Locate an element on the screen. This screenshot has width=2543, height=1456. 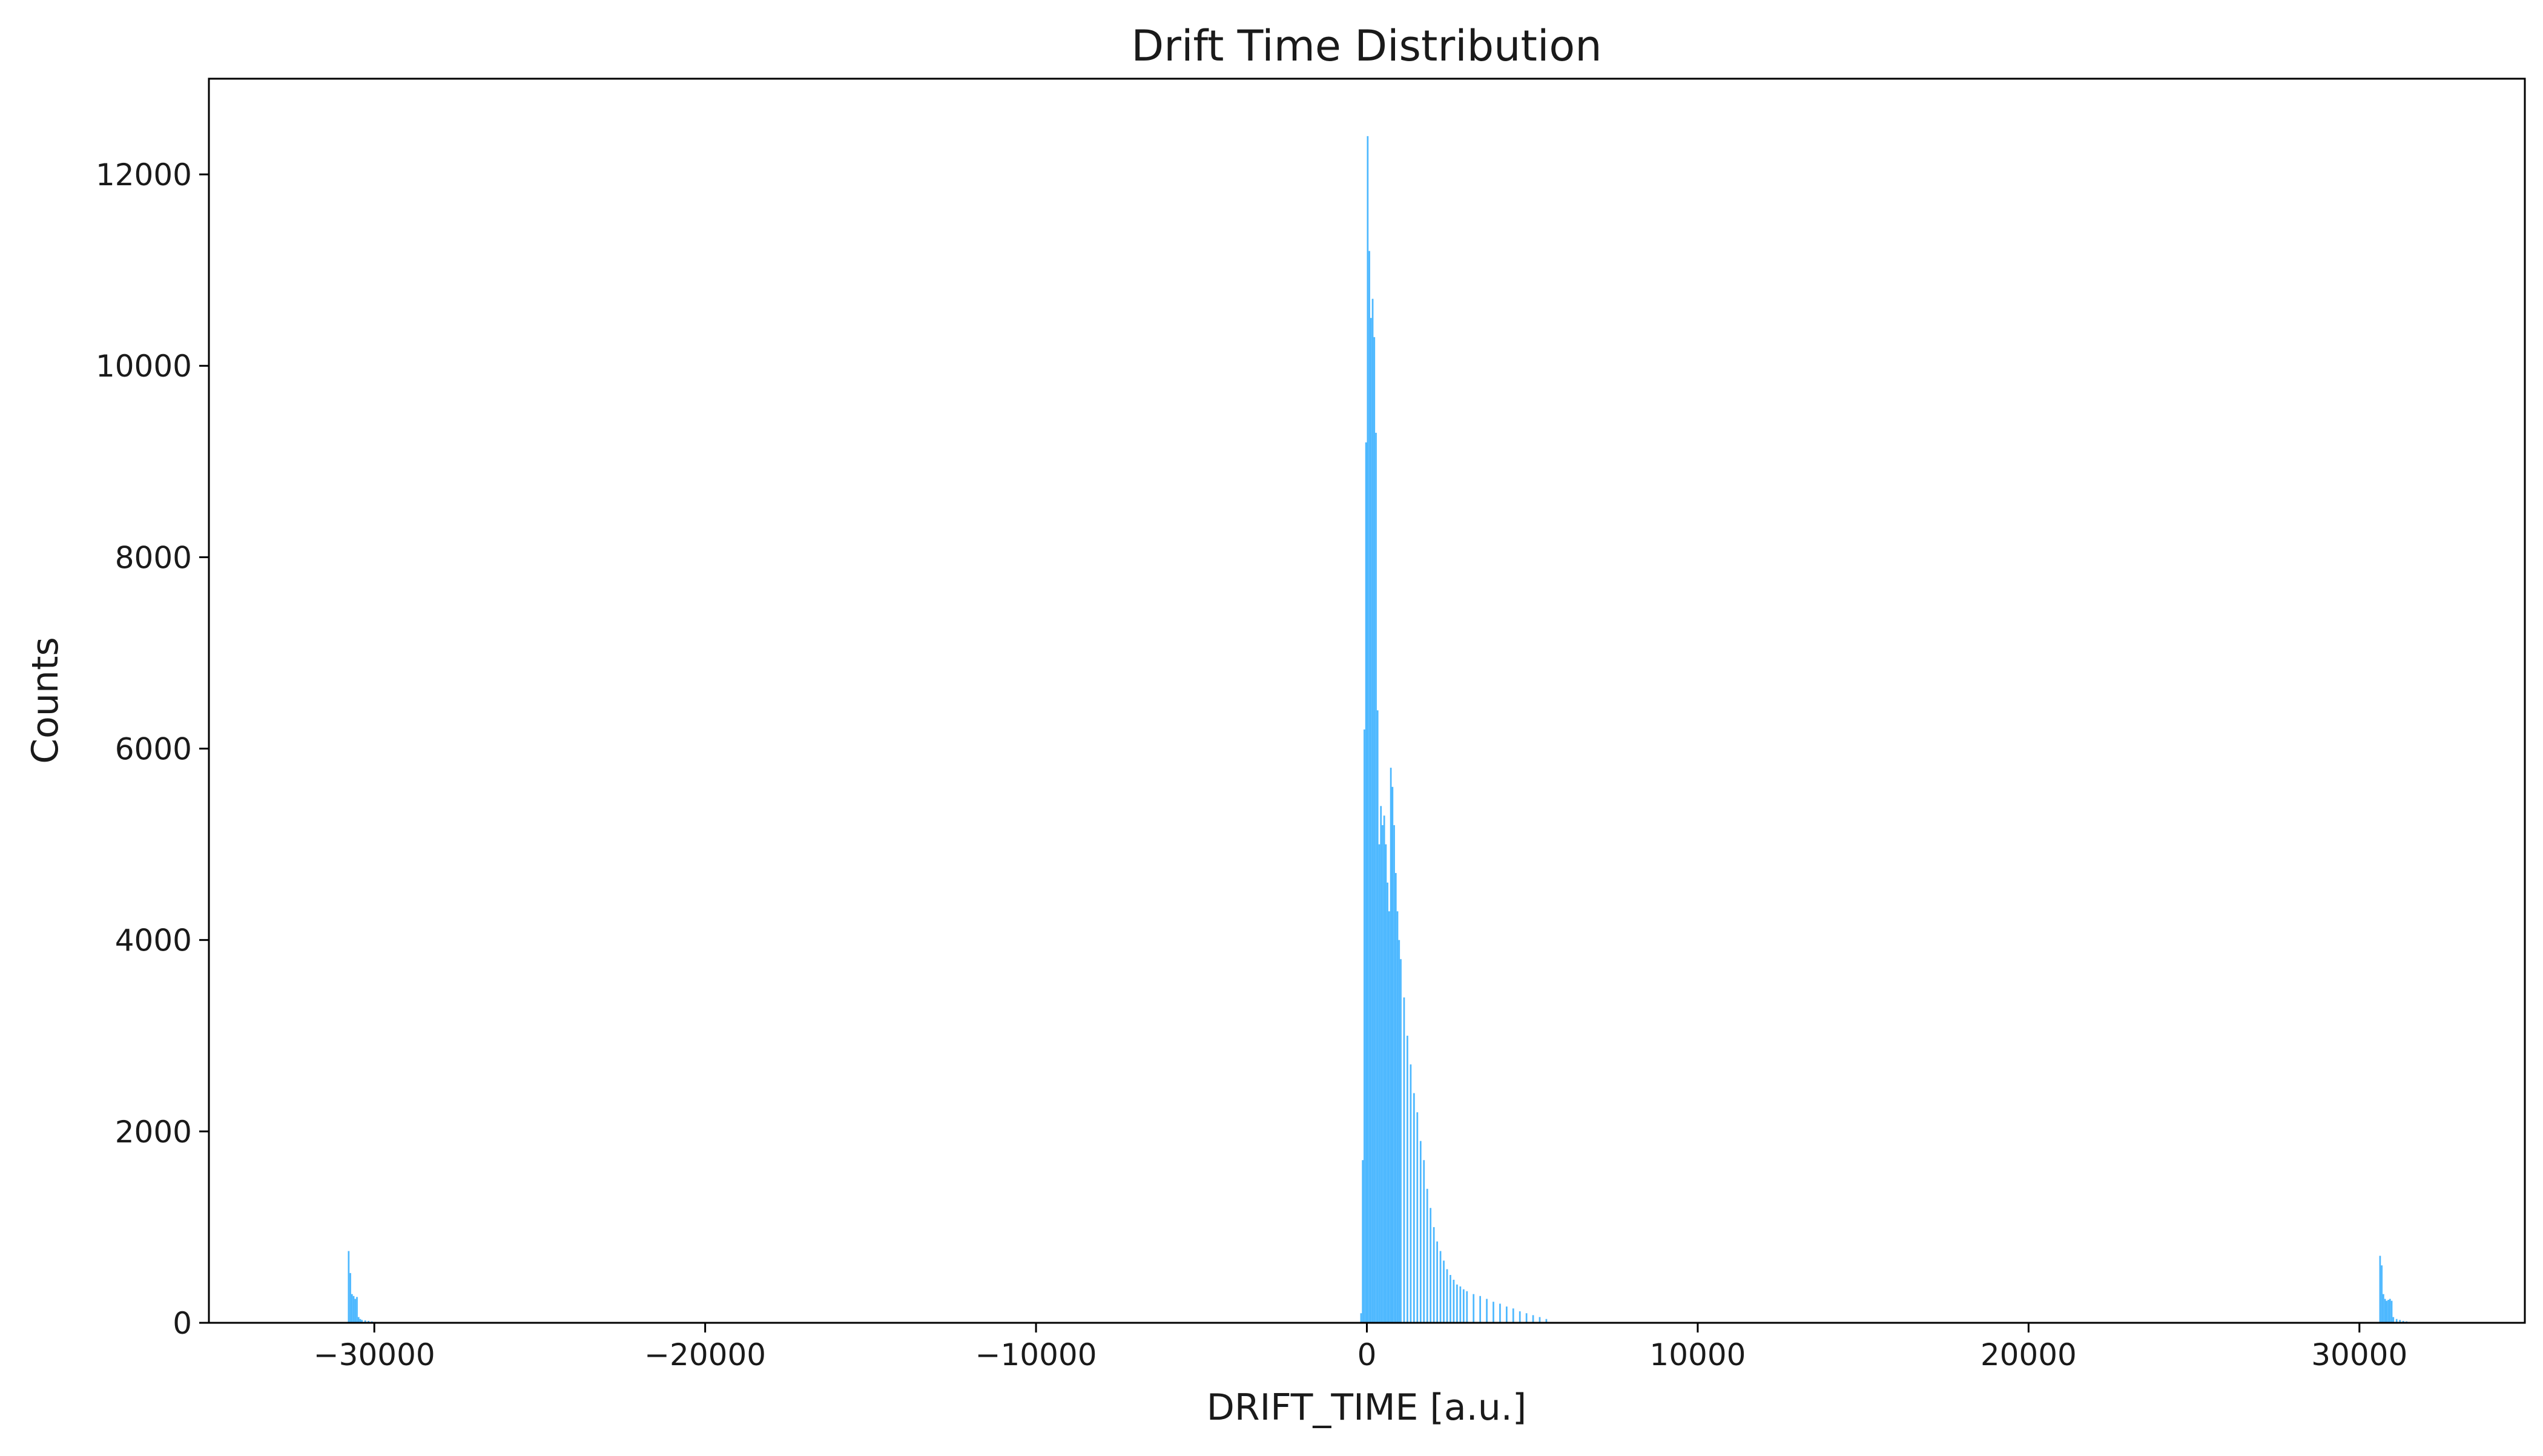
x-tick-label: −10000 is located at coordinates (1036, 1354).